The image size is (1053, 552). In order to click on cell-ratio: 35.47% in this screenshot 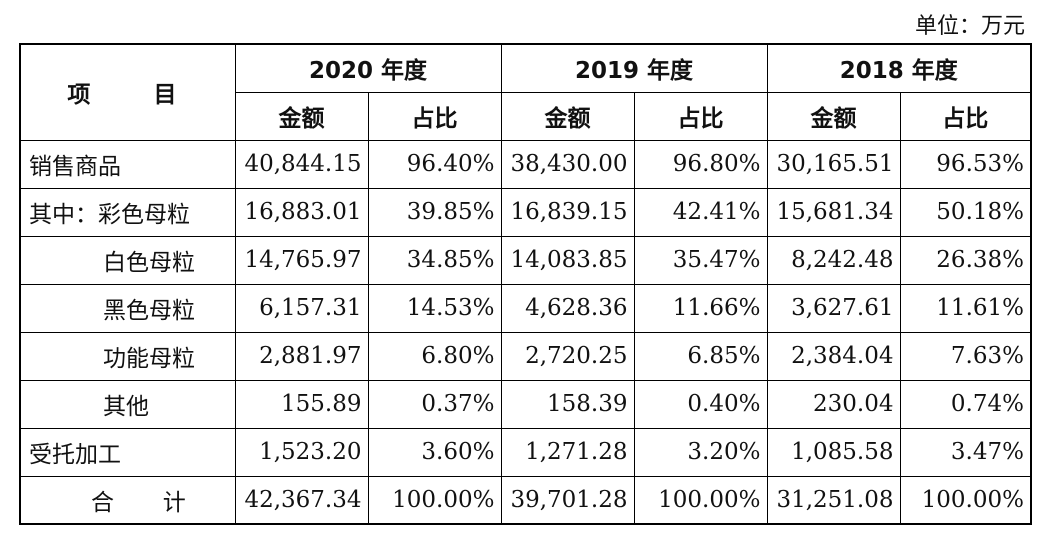, I will do `click(700, 260)`.